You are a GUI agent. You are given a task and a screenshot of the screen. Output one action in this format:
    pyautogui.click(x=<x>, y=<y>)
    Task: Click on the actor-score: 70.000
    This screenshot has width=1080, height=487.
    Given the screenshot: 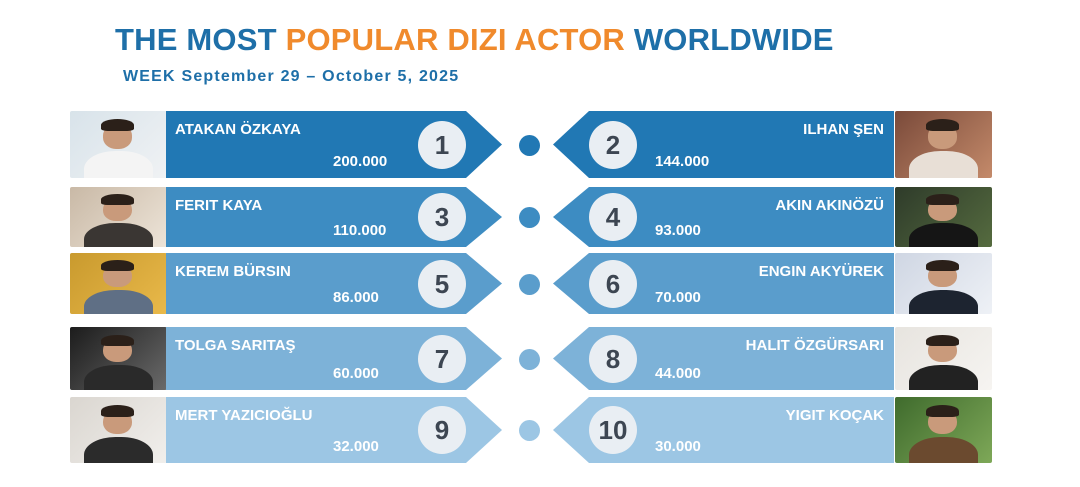 What is the action you would take?
    pyautogui.click(x=678, y=297)
    